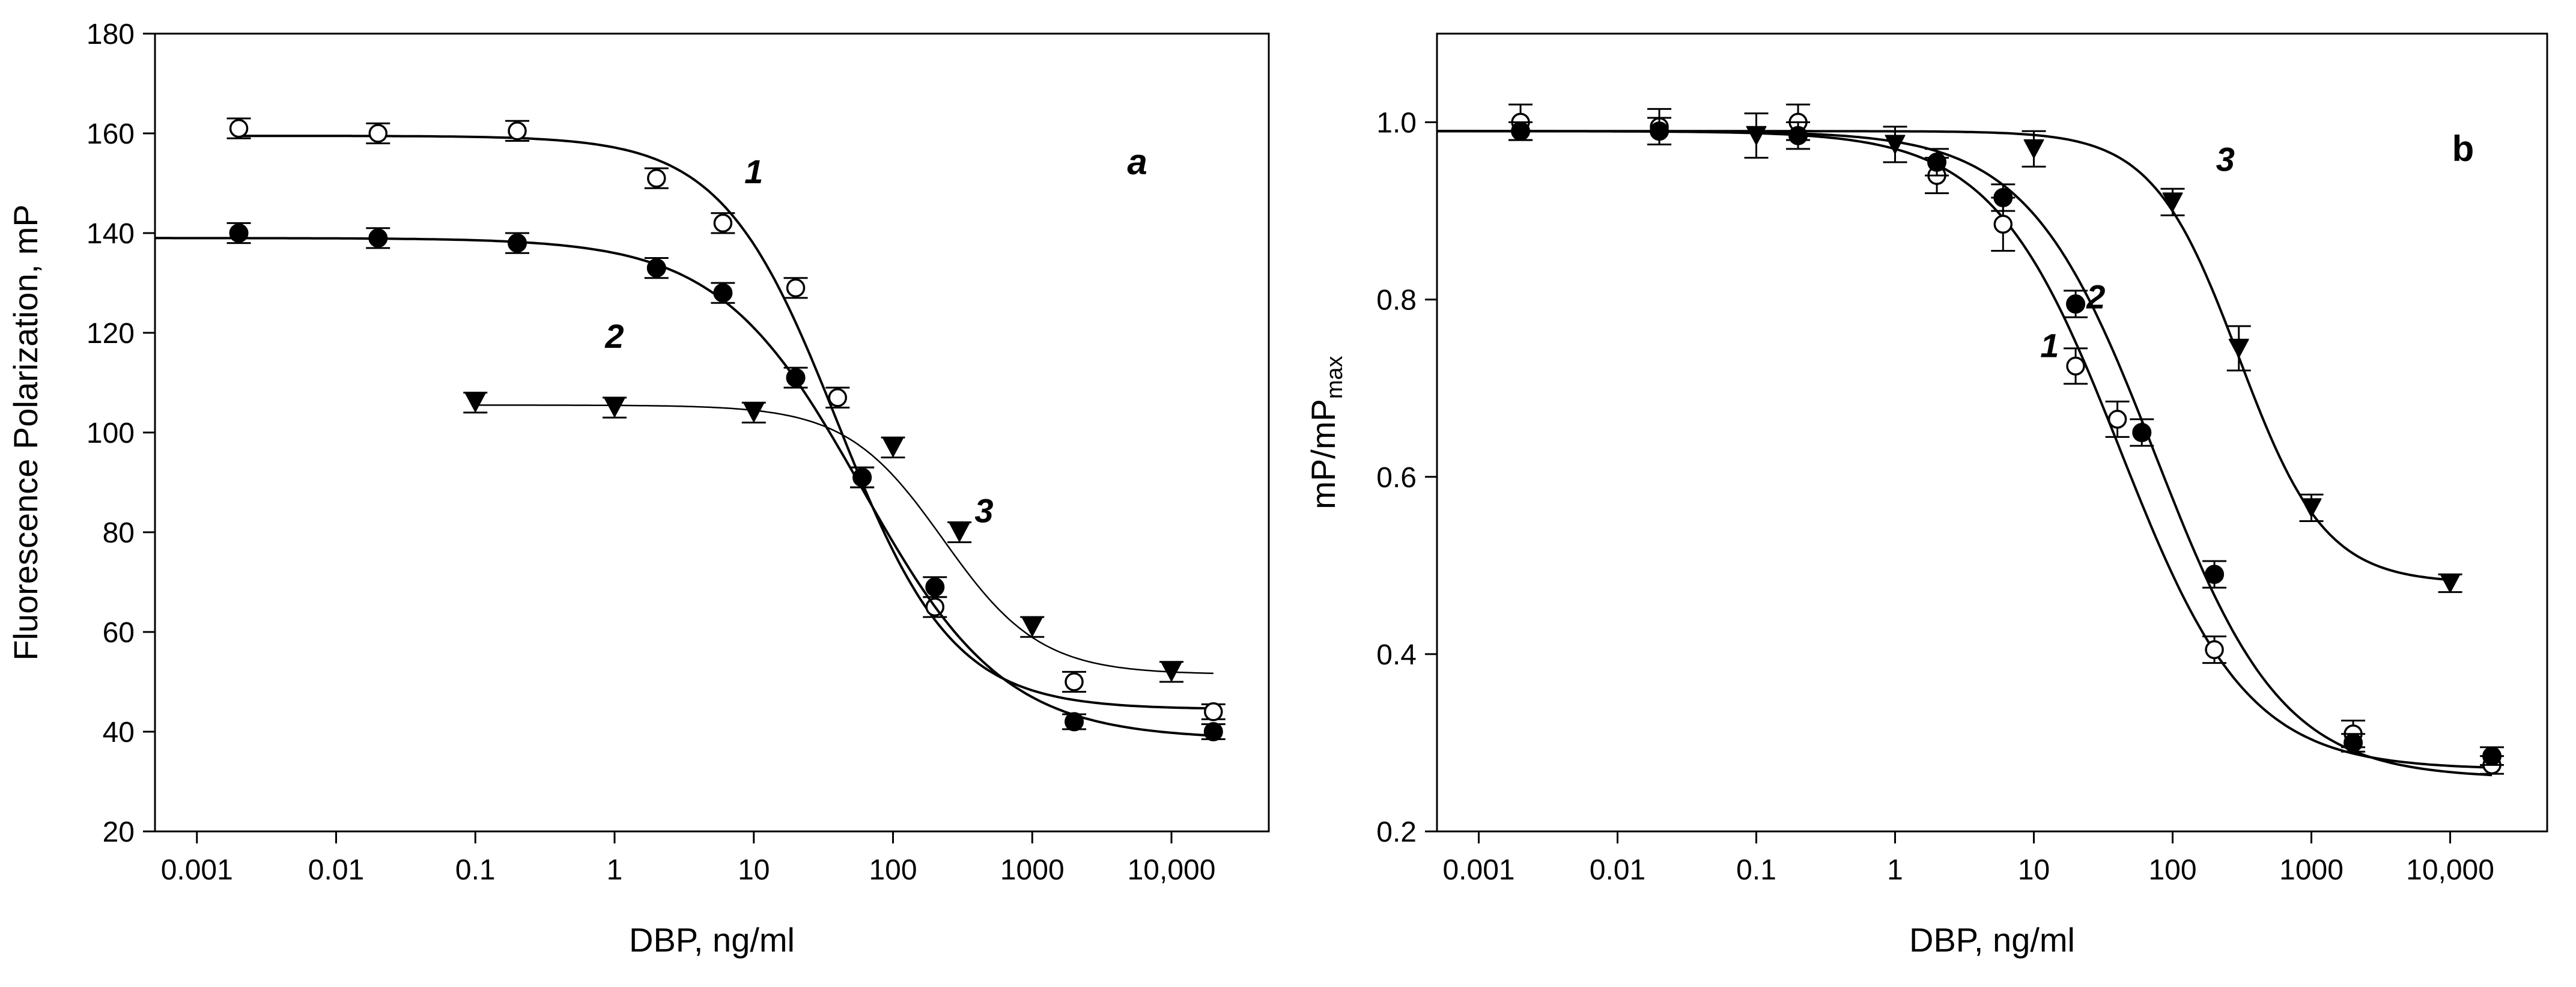 Image resolution: width=2576 pixels, height=987 pixels. I want to click on y-tick-label: 1.0, so click(1396, 123).